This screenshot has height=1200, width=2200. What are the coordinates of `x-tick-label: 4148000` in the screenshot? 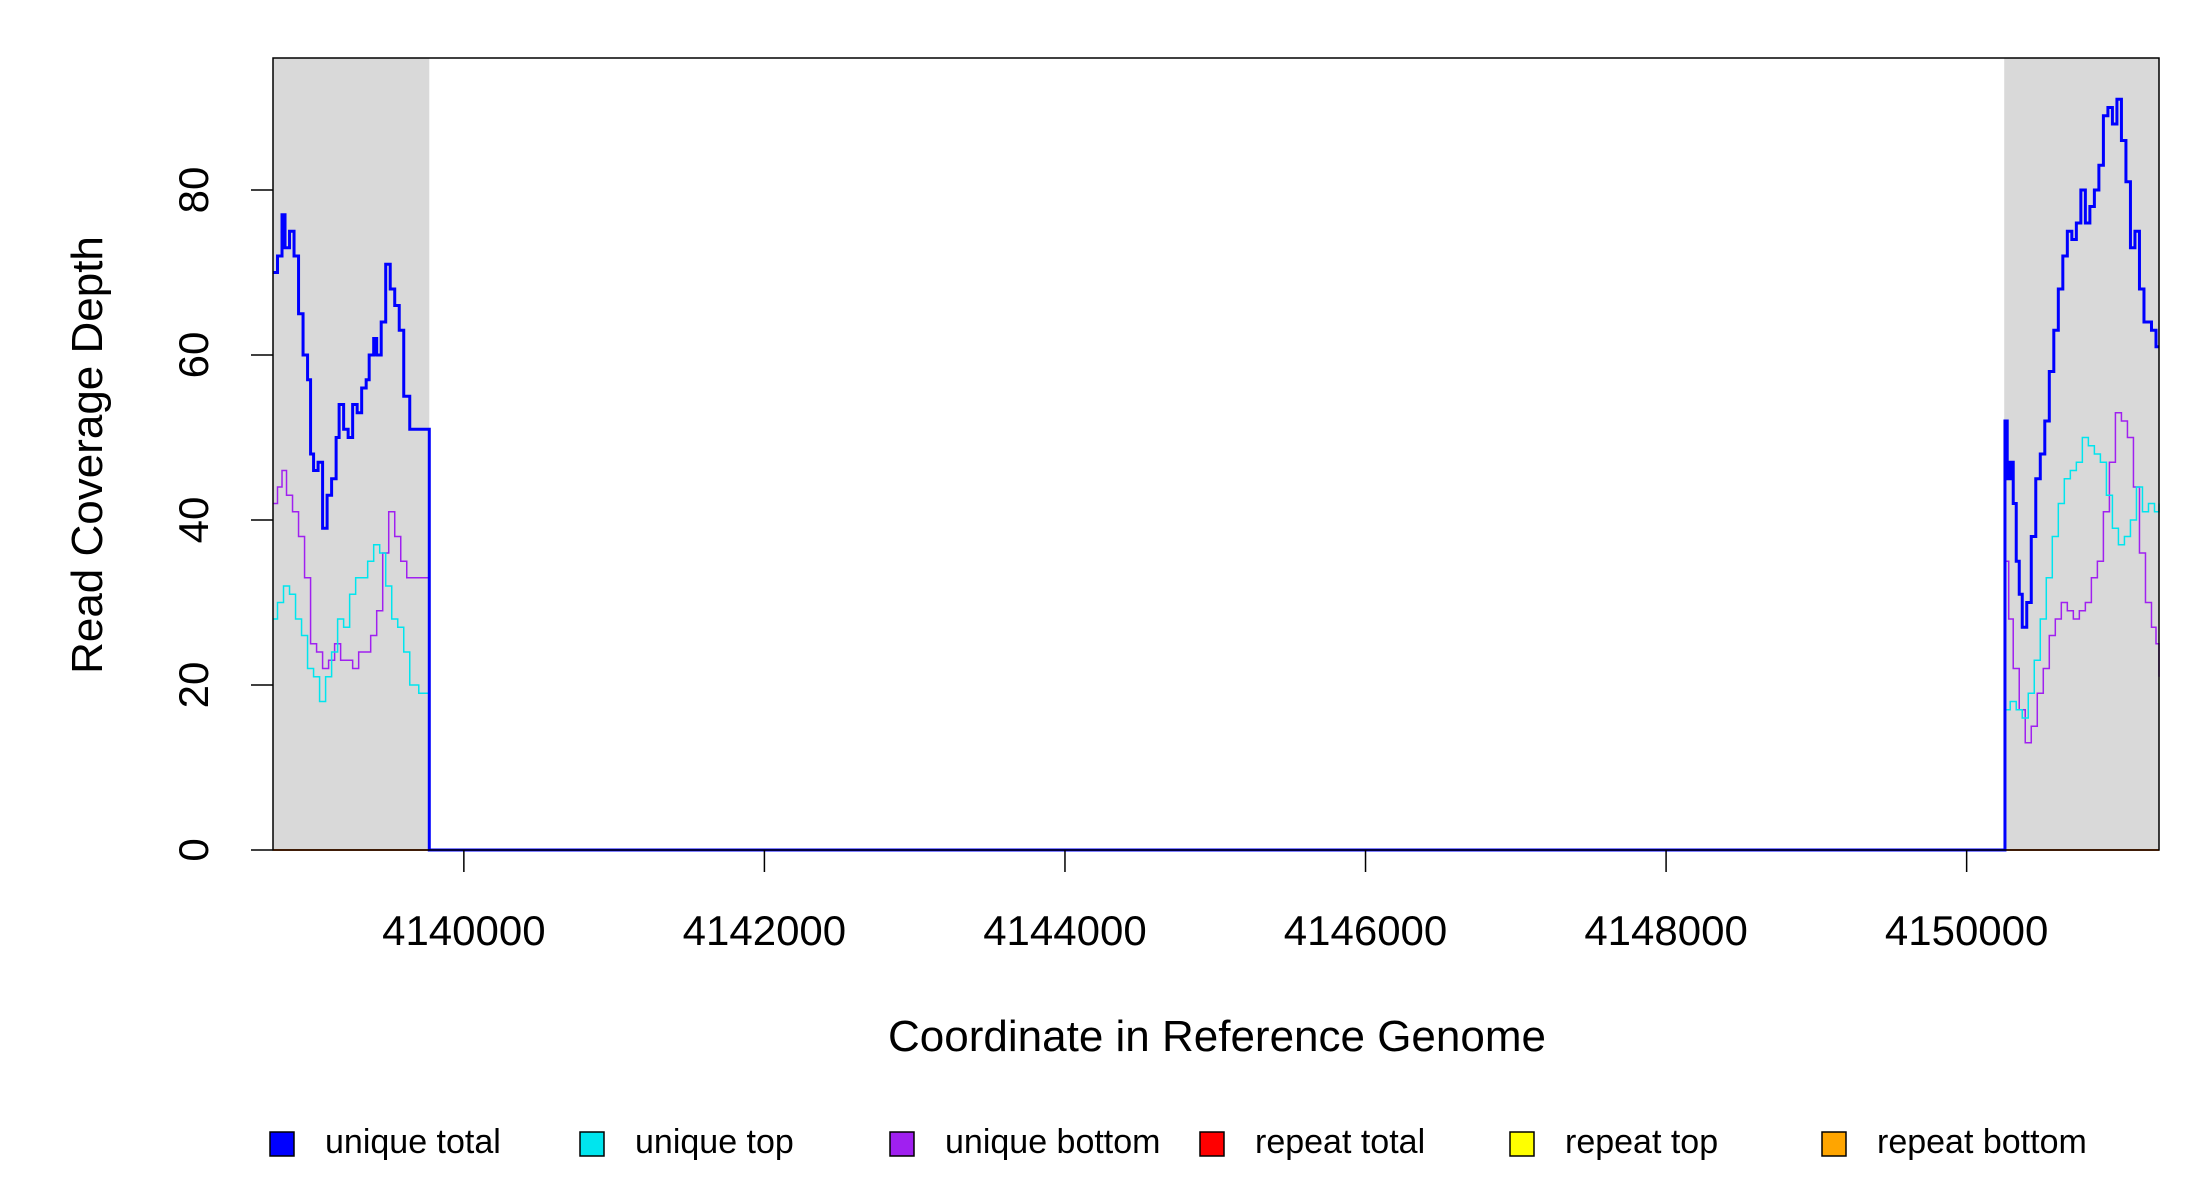 It's located at (1666, 930).